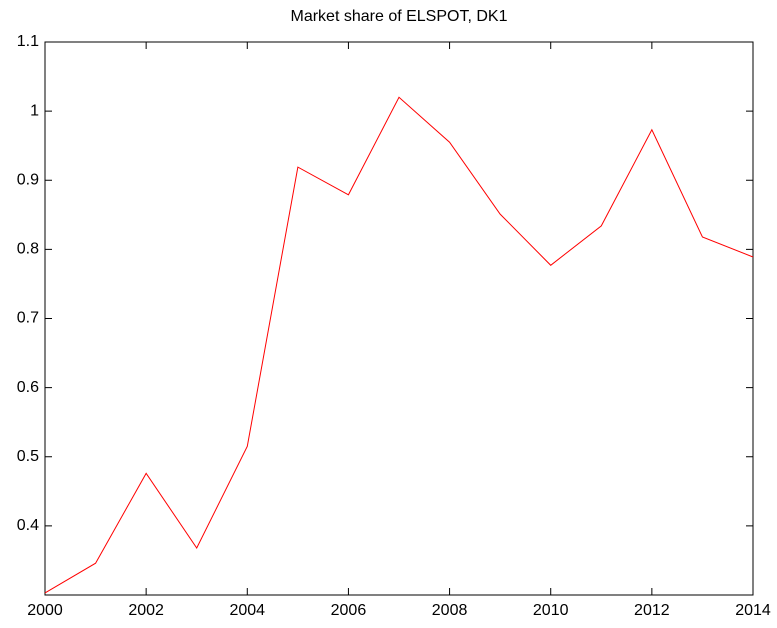  What do you see at coordinates (28, 525) in the screenshot?
I see `y-tick-label: 0.4` at bounding box center [28, 525].